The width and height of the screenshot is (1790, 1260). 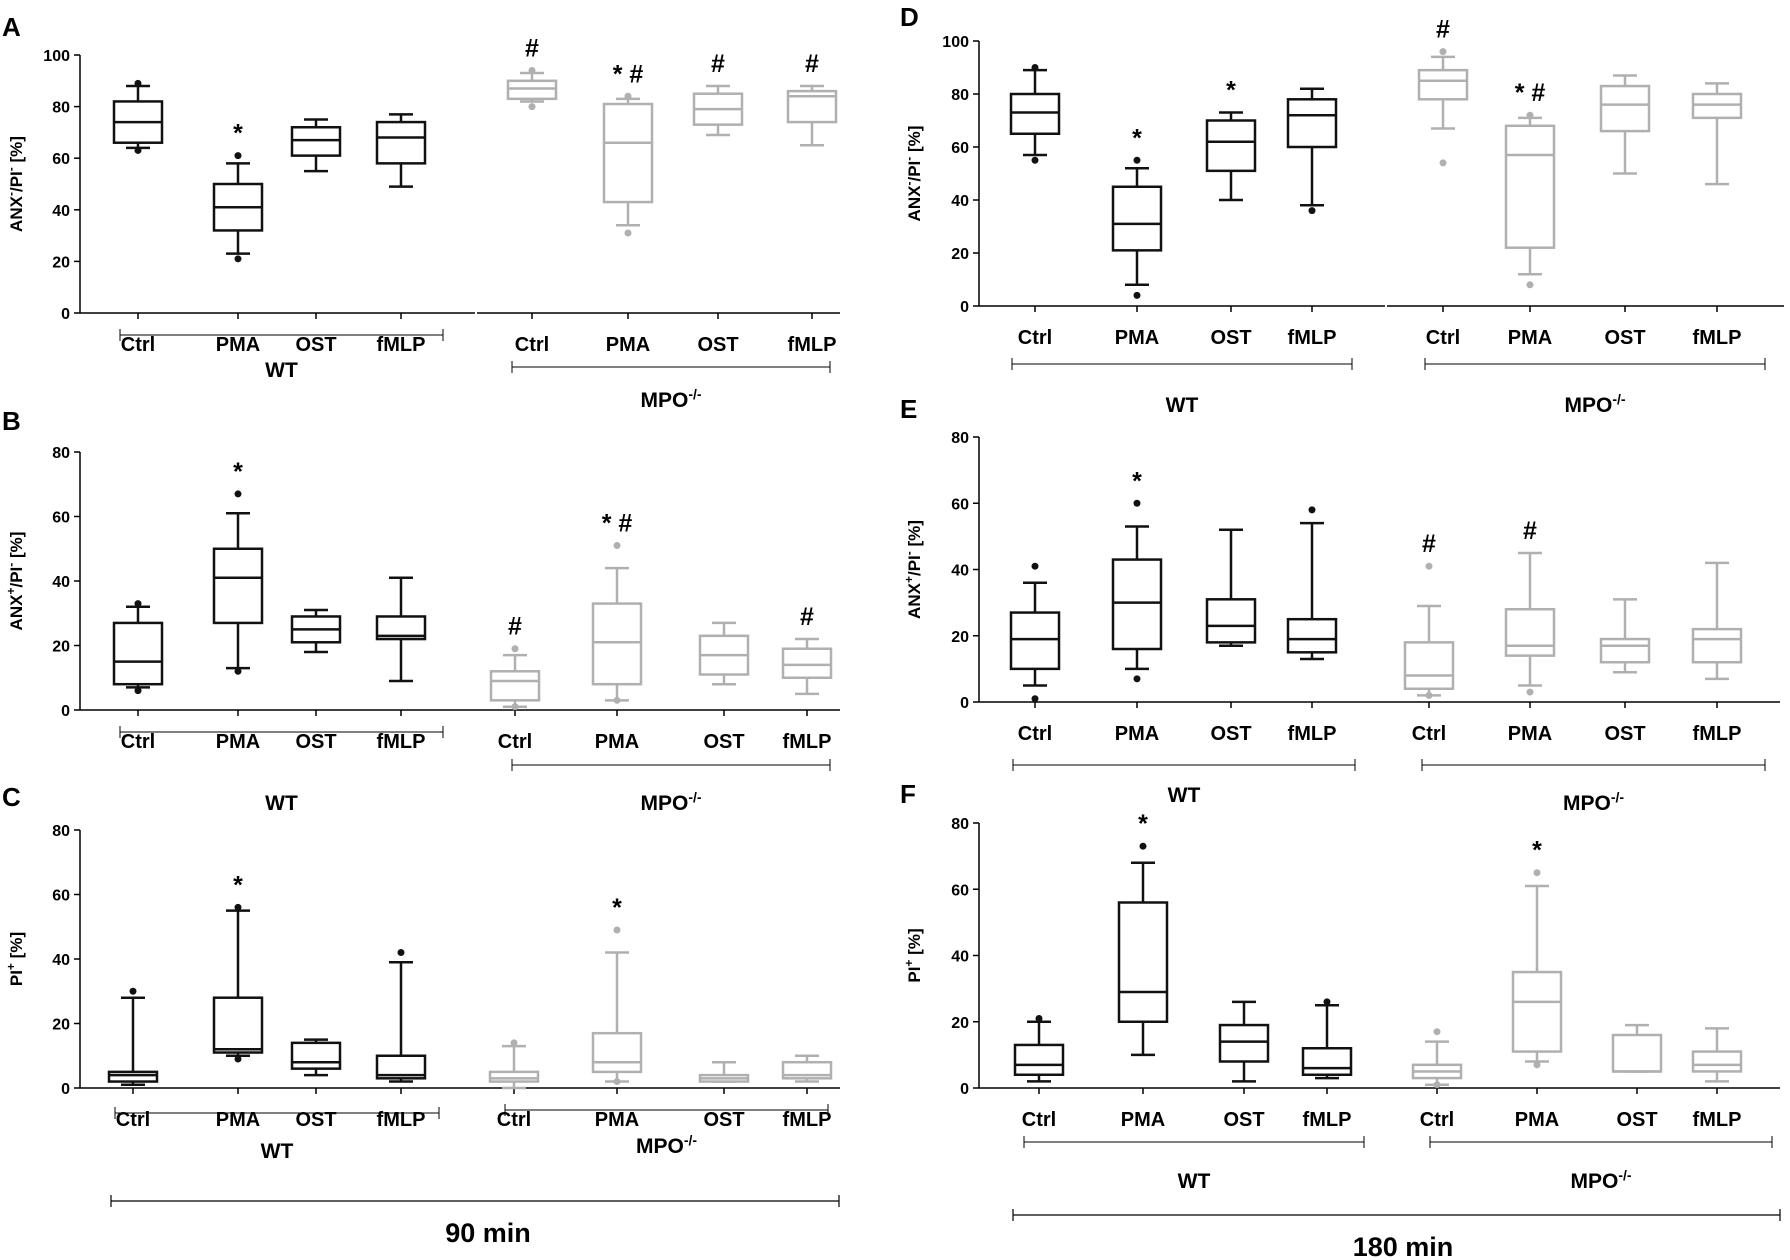 I want to click on box-wt-ost: *, so click(x=1231, y=139).